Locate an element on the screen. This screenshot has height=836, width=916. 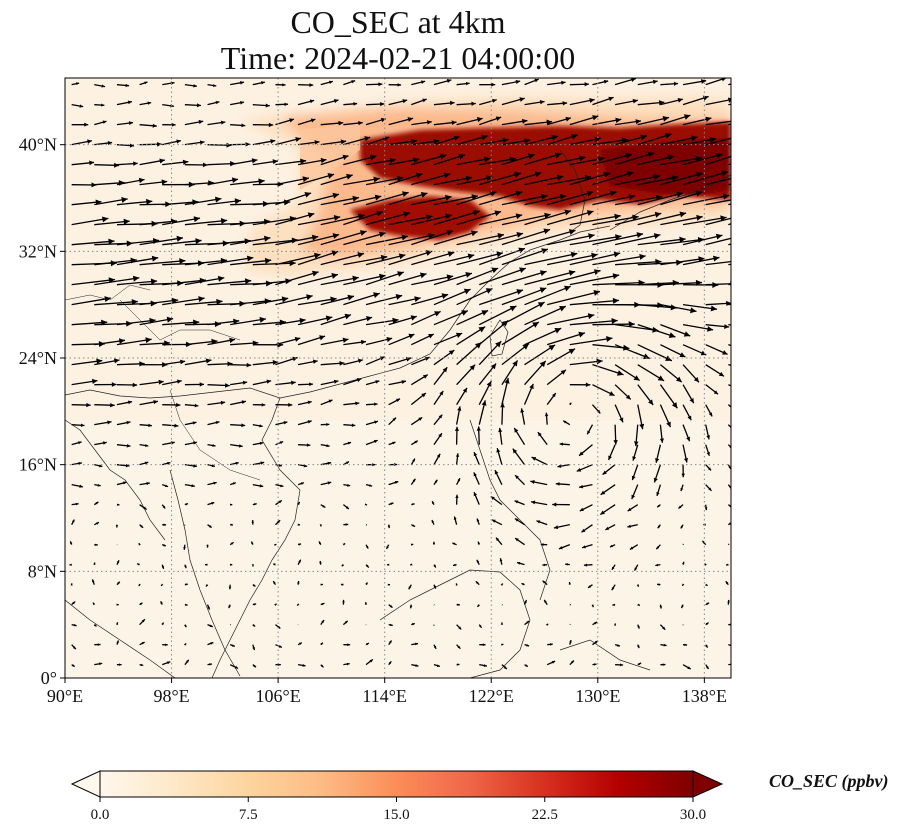
coast-myanmar is located at coordinates (115, 480).